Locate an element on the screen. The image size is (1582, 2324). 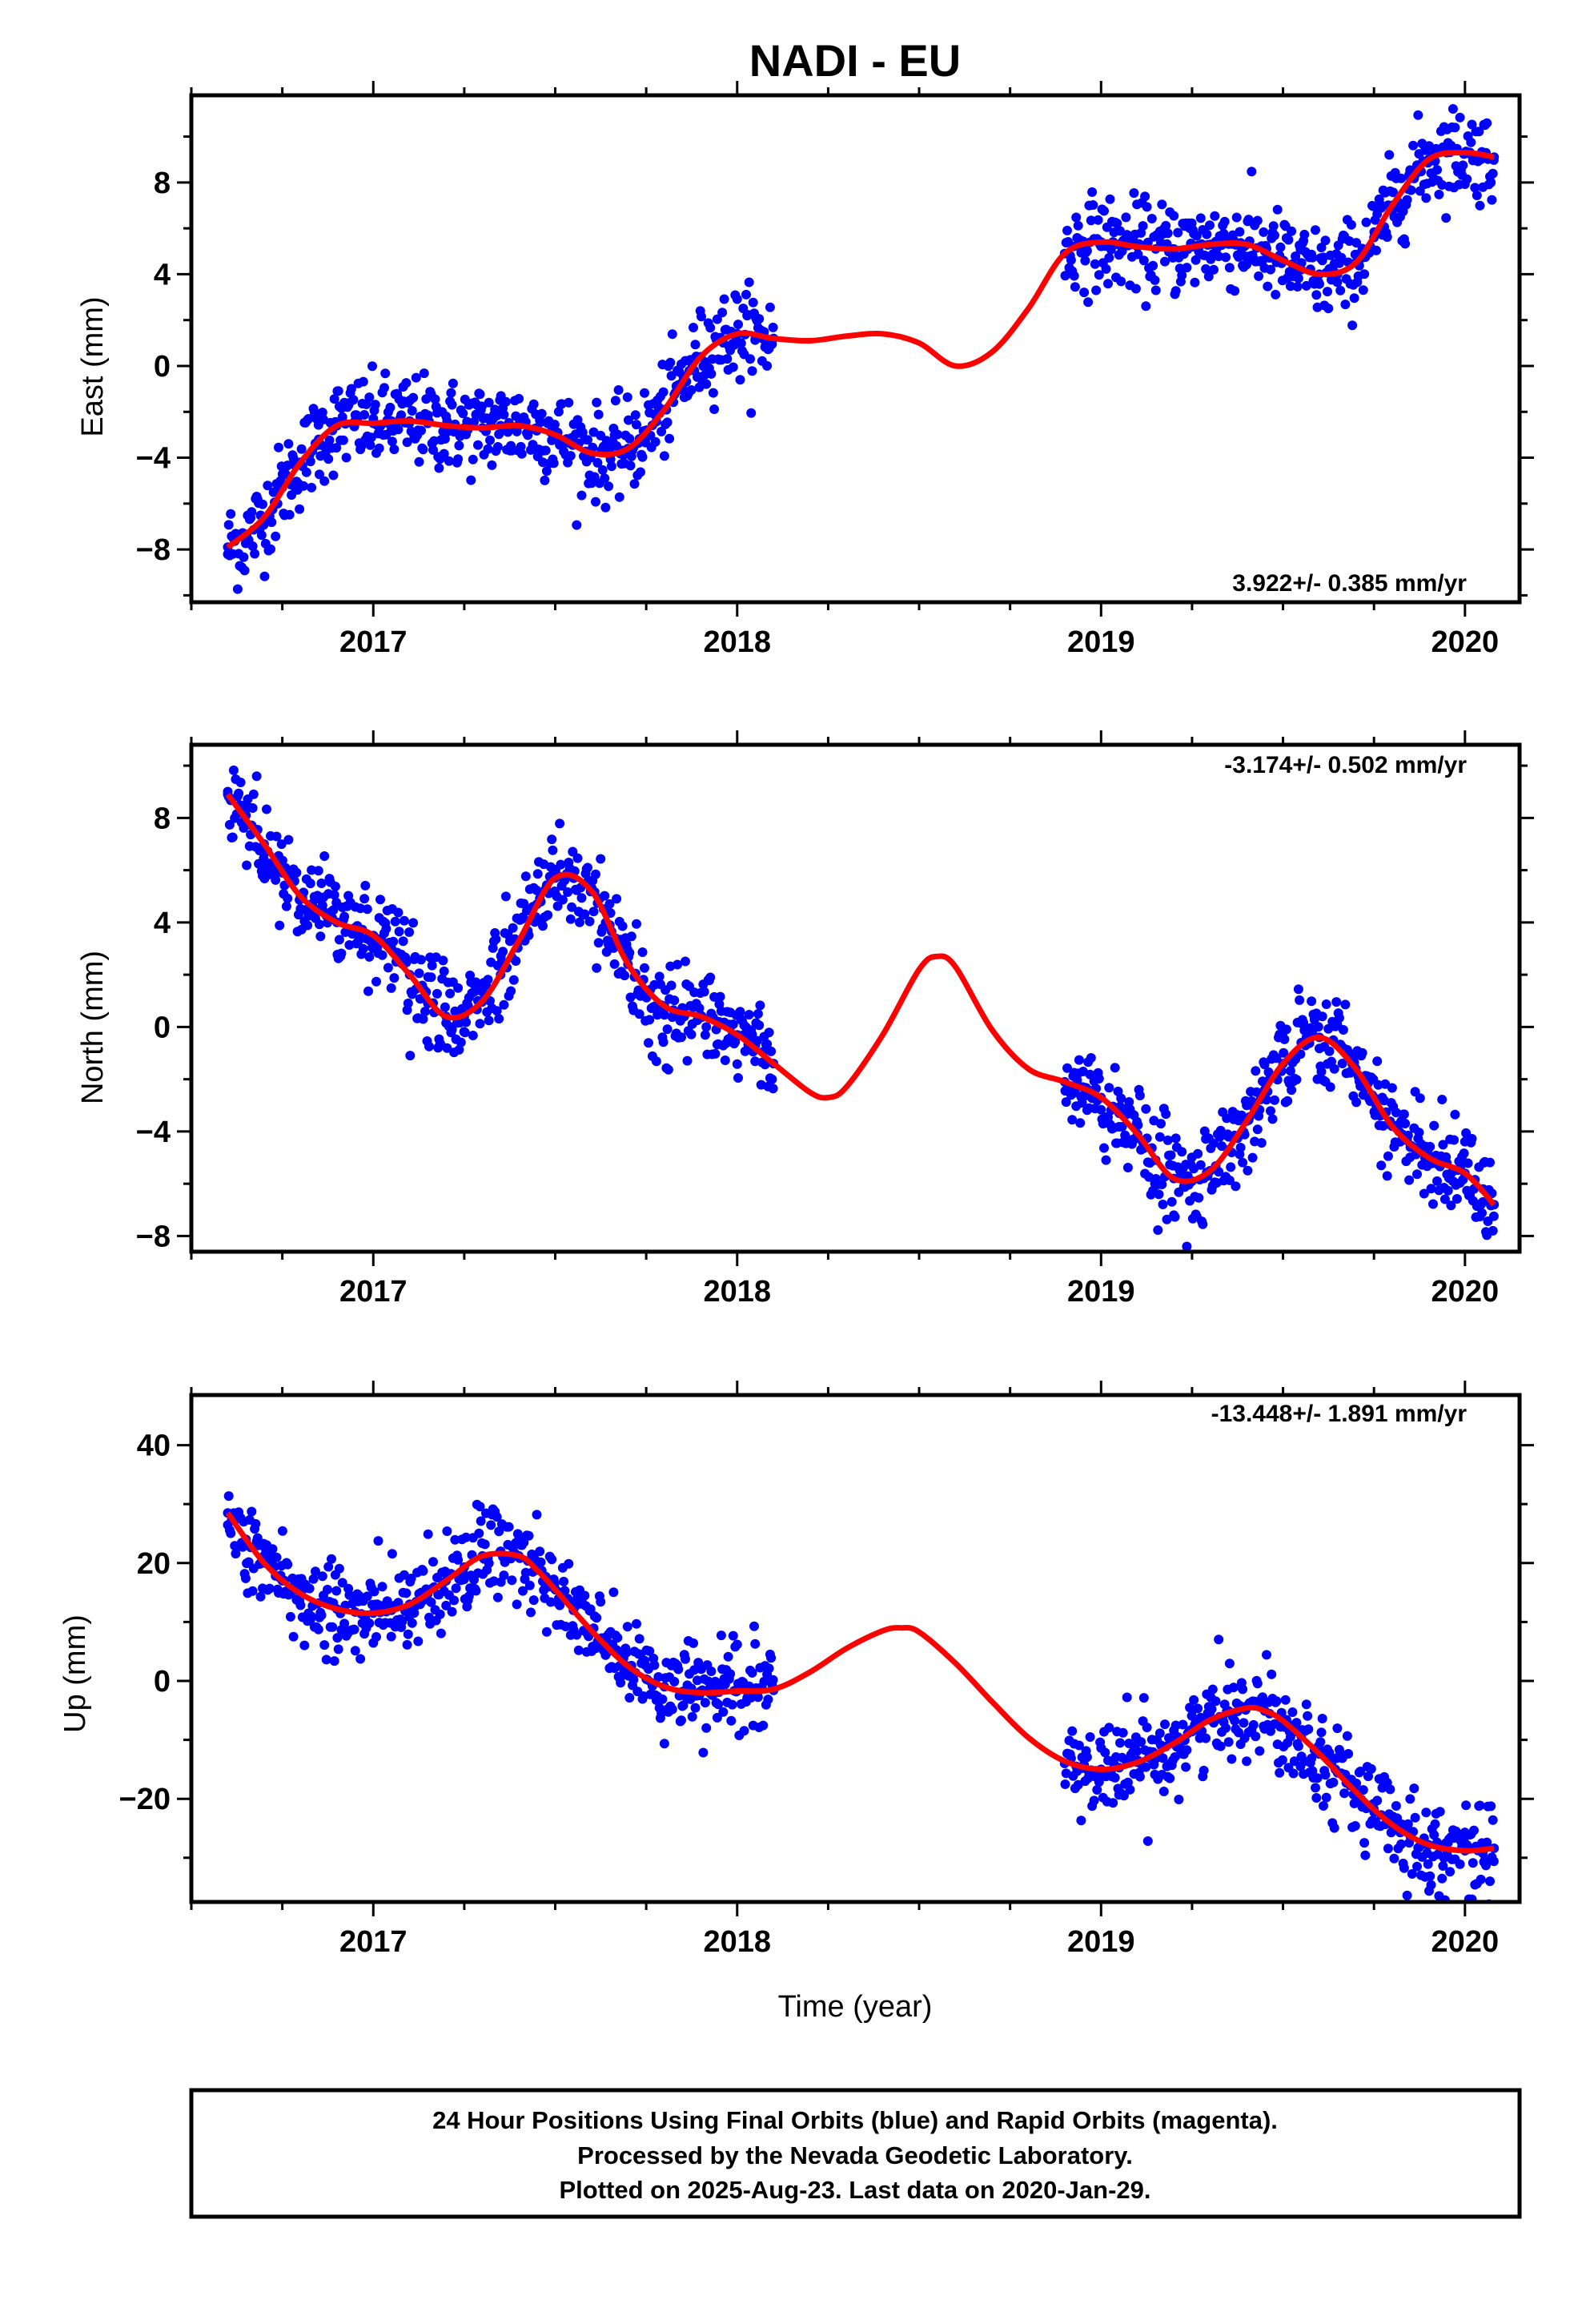
y-tick-label: −8 is located at coordinates (154, 1236).